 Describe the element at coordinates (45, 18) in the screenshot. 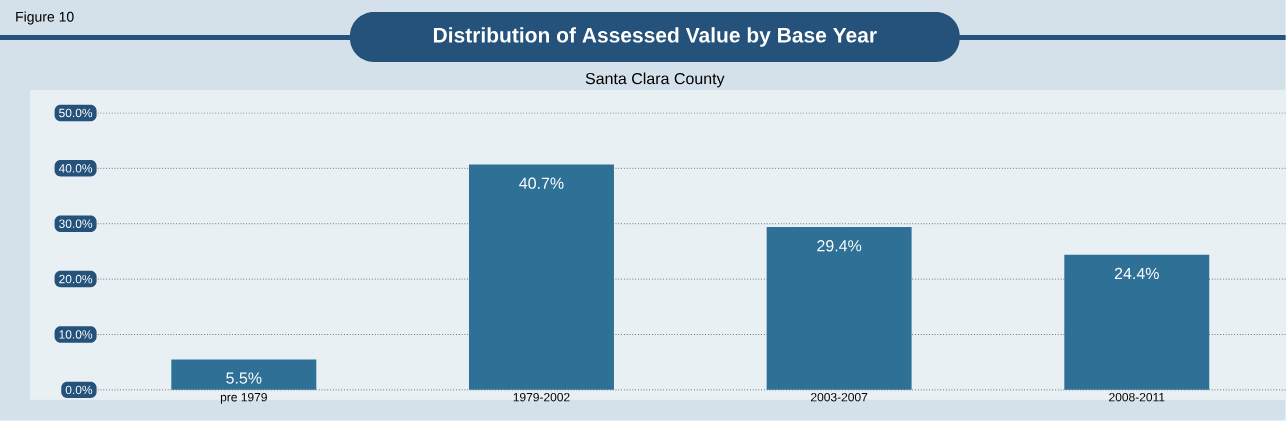

I see `caption: Figure 10` at that location.